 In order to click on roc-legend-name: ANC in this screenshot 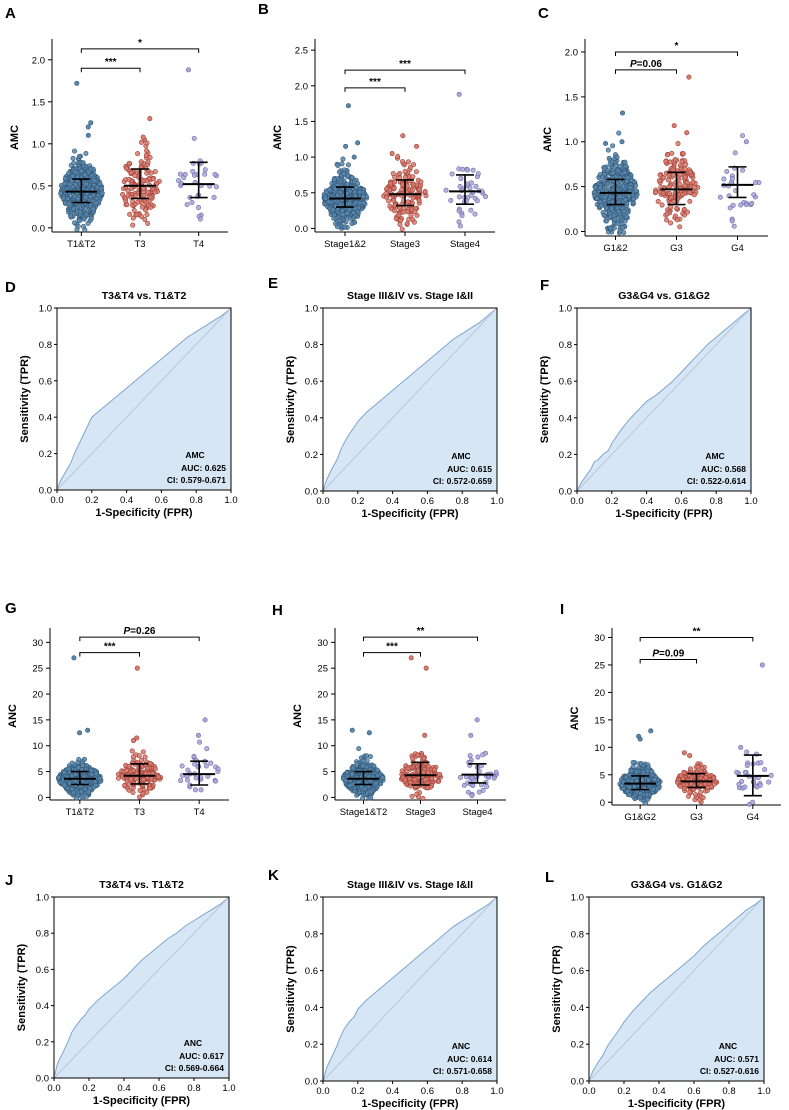, I will do `click(193, 1043)`.